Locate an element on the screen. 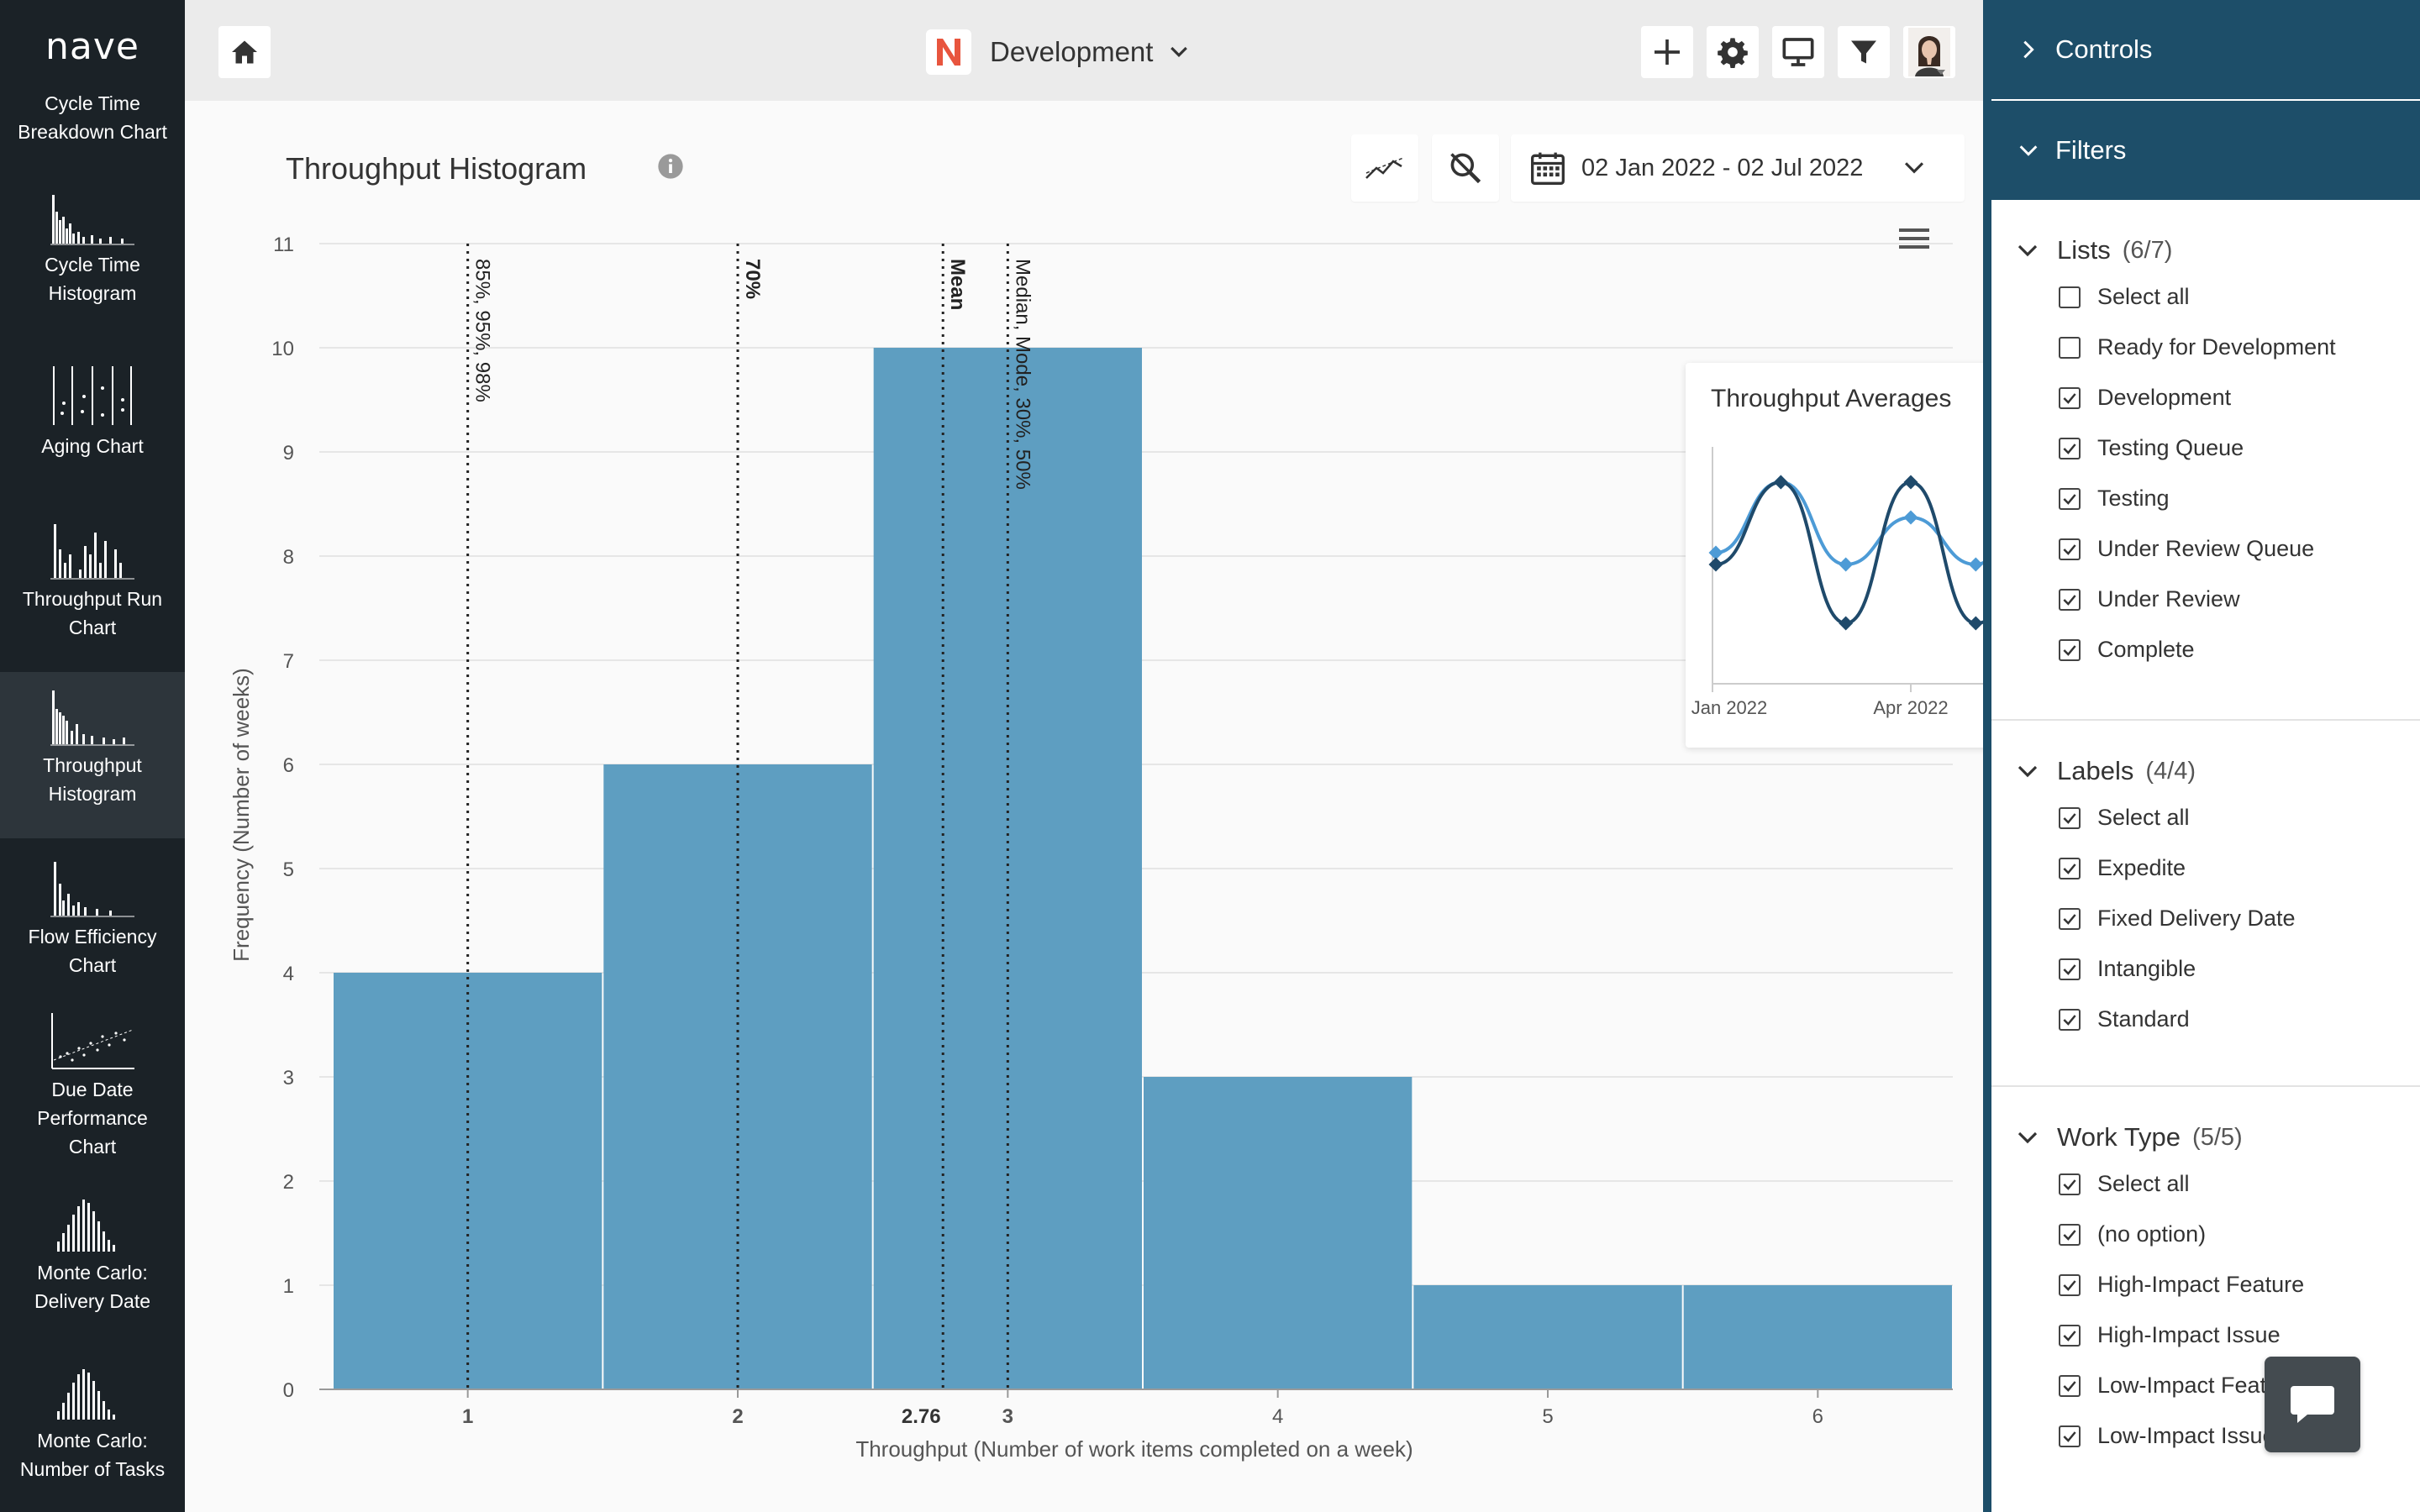 This screenshot has height=1512, width=2420. x-tick-label: 6 is located at coordinates (1817, 1416).